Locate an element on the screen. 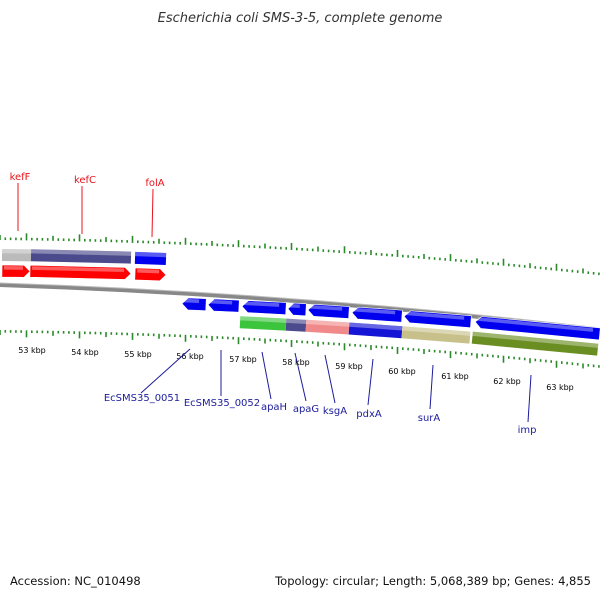 The image size is (600, 600). kbp-label: 55 kbp is located at coordinates (138, 354).